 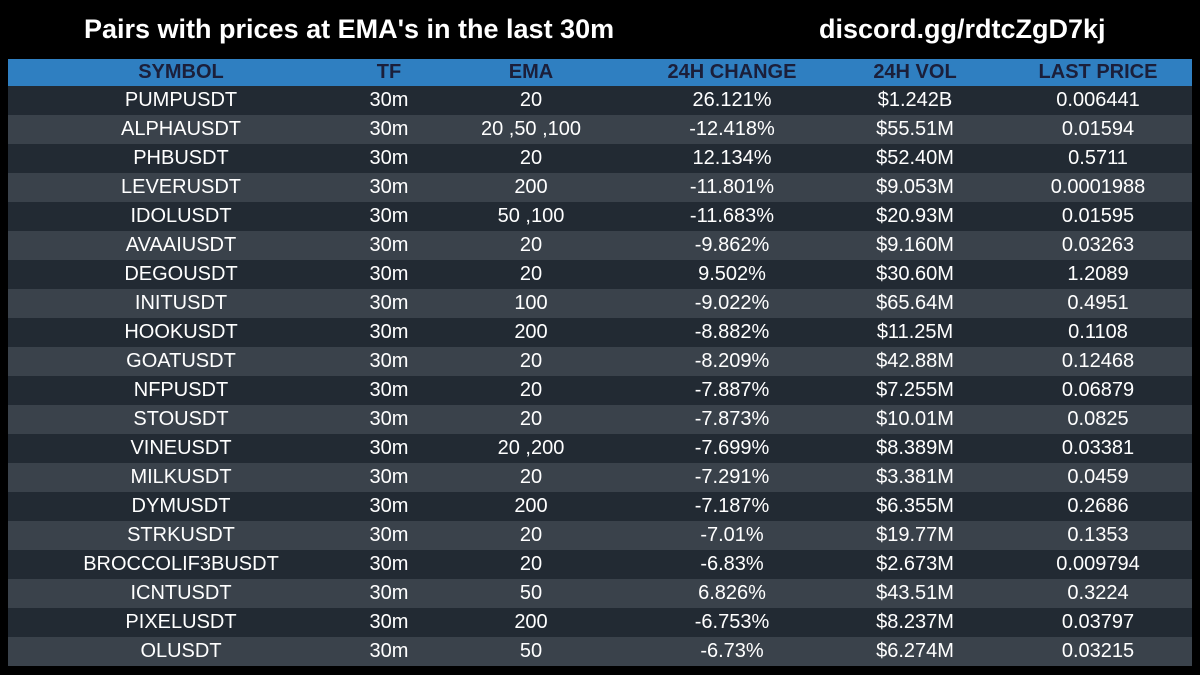 What do you see at coordinates (1098, 274) in the screenshot?
I see `price-cell: 1.2089` at bounding box center [1098, 274].